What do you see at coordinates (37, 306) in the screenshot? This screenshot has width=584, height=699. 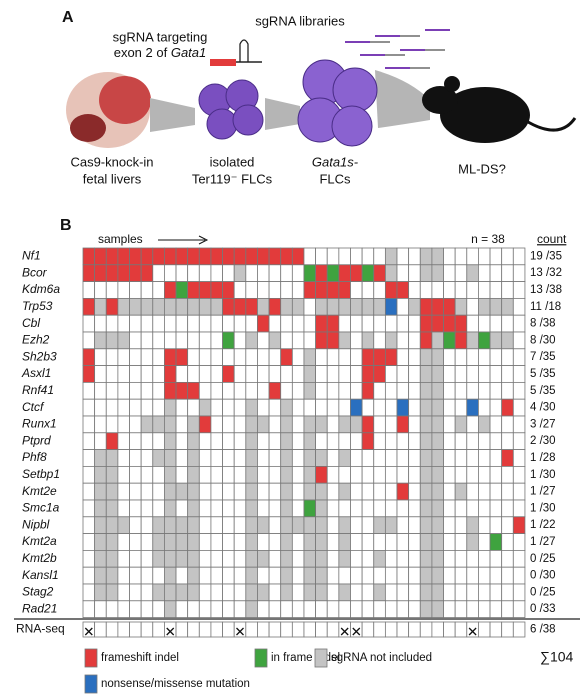 I see `gene-label: Trp53` at bounding box center [37, 306].